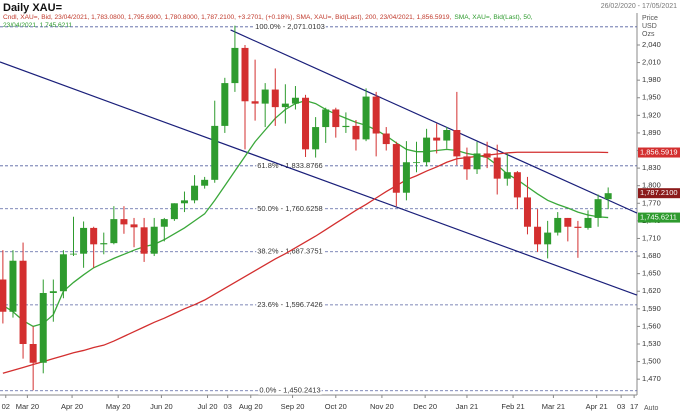  I want to click on fib-label: 0.0% - 1,450.2413, so click(289, 390).